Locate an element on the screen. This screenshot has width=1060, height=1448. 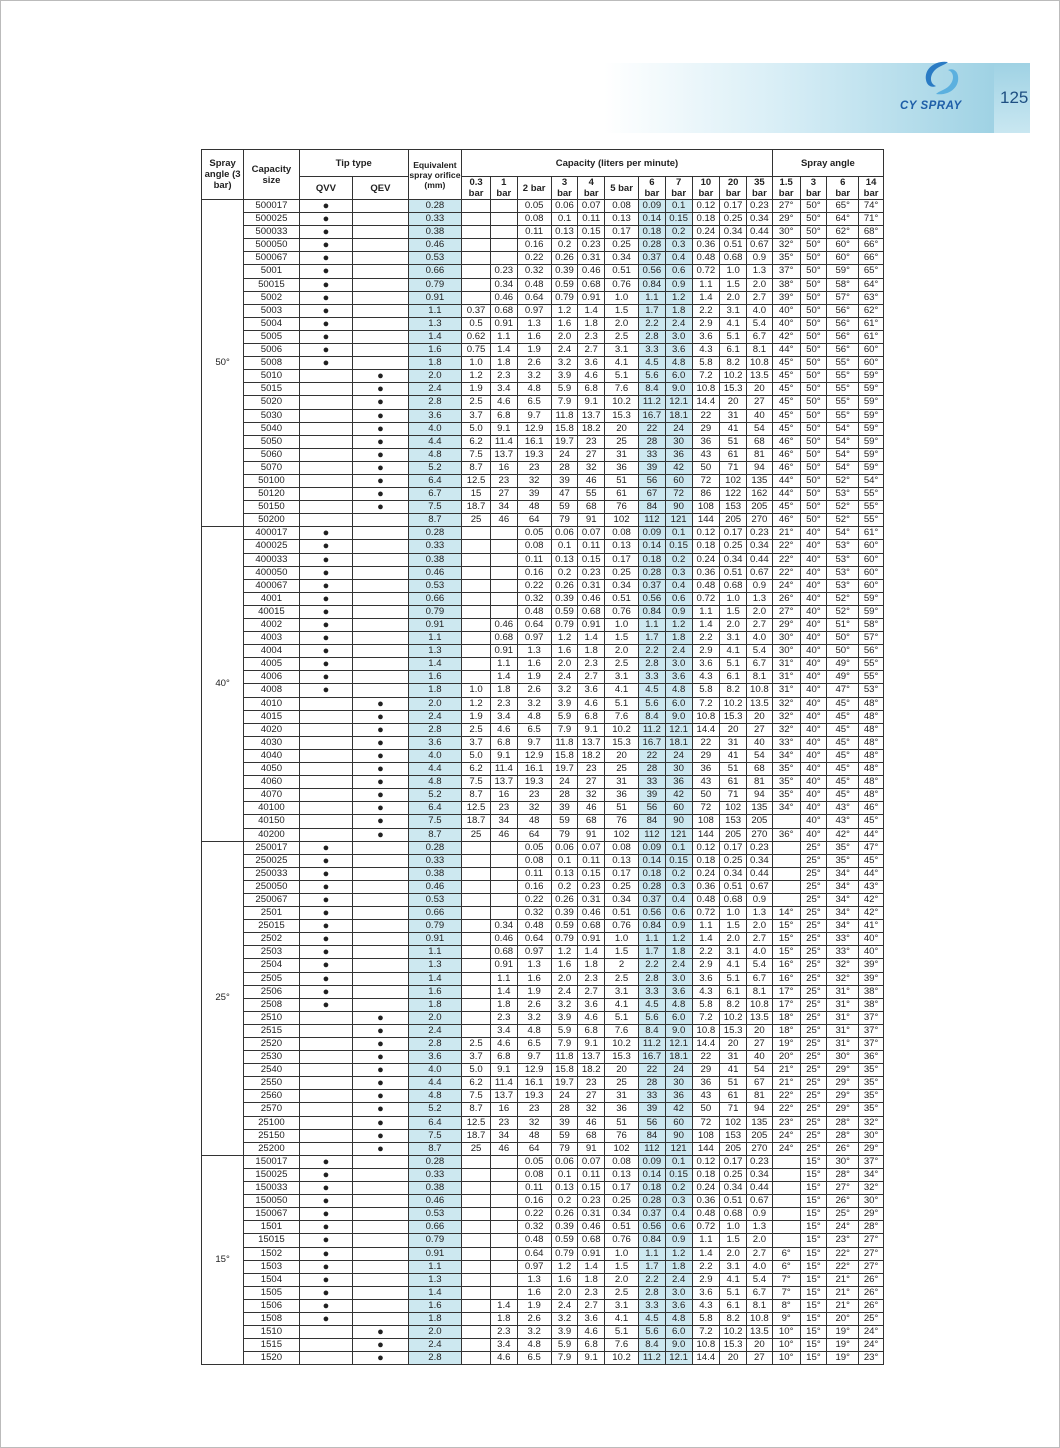
capacity-cell: 0.2 is located at coordinates (564, 572).